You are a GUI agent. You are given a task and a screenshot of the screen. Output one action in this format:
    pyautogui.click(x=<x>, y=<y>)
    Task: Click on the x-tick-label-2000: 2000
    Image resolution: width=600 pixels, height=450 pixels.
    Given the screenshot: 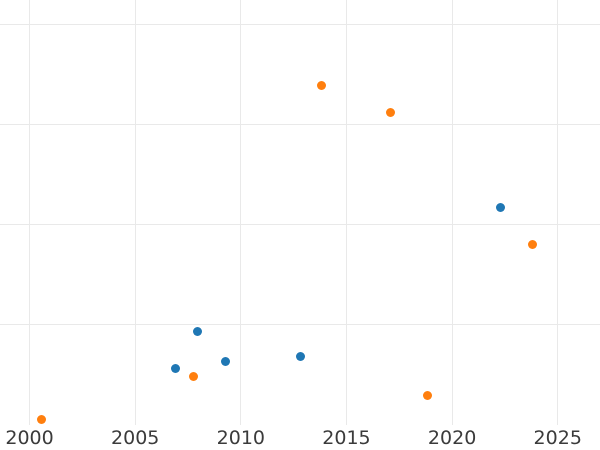 What is the action you would take?
    pyautogui.click(x=29, y=438)
    